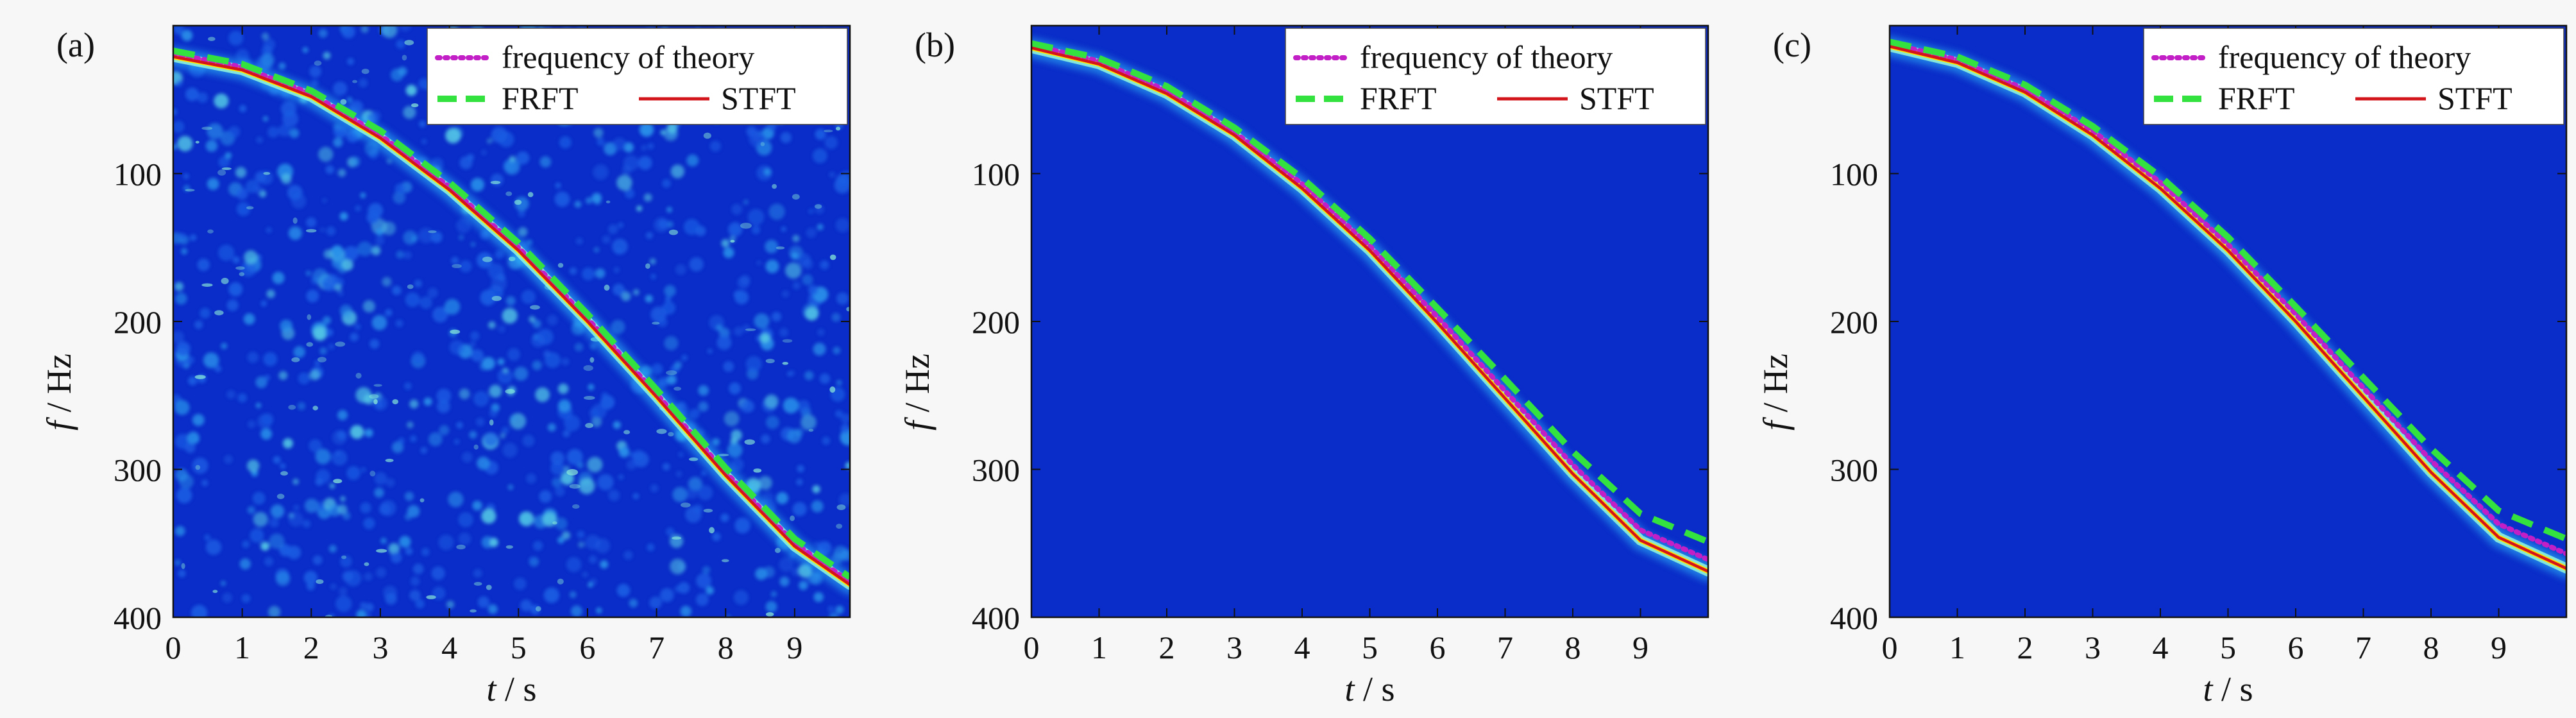 This screenshot has height=718, width=2576. Describe the element at coordinates (75, 45) in the screenshot. I see `panel-label: (a)` at that location.